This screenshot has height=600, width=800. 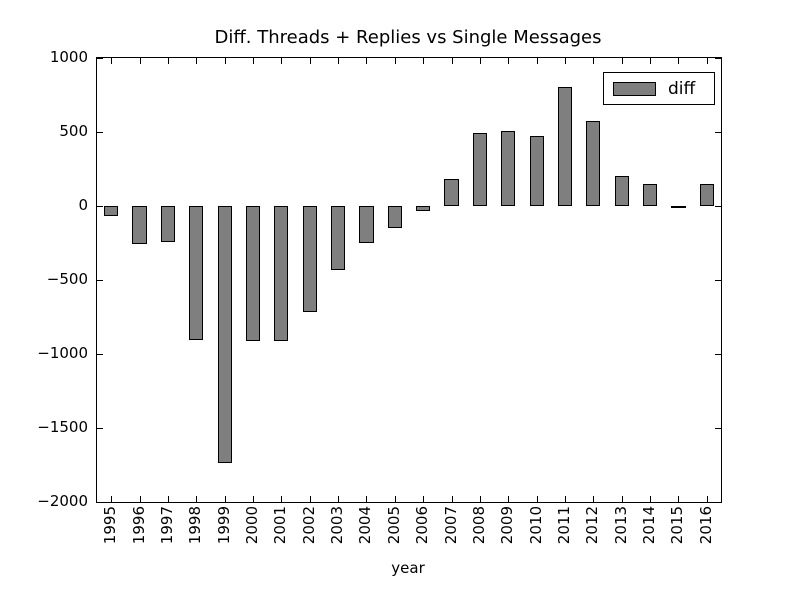 I want to click on legend-swatch-icon, so click(x=634, y=88).